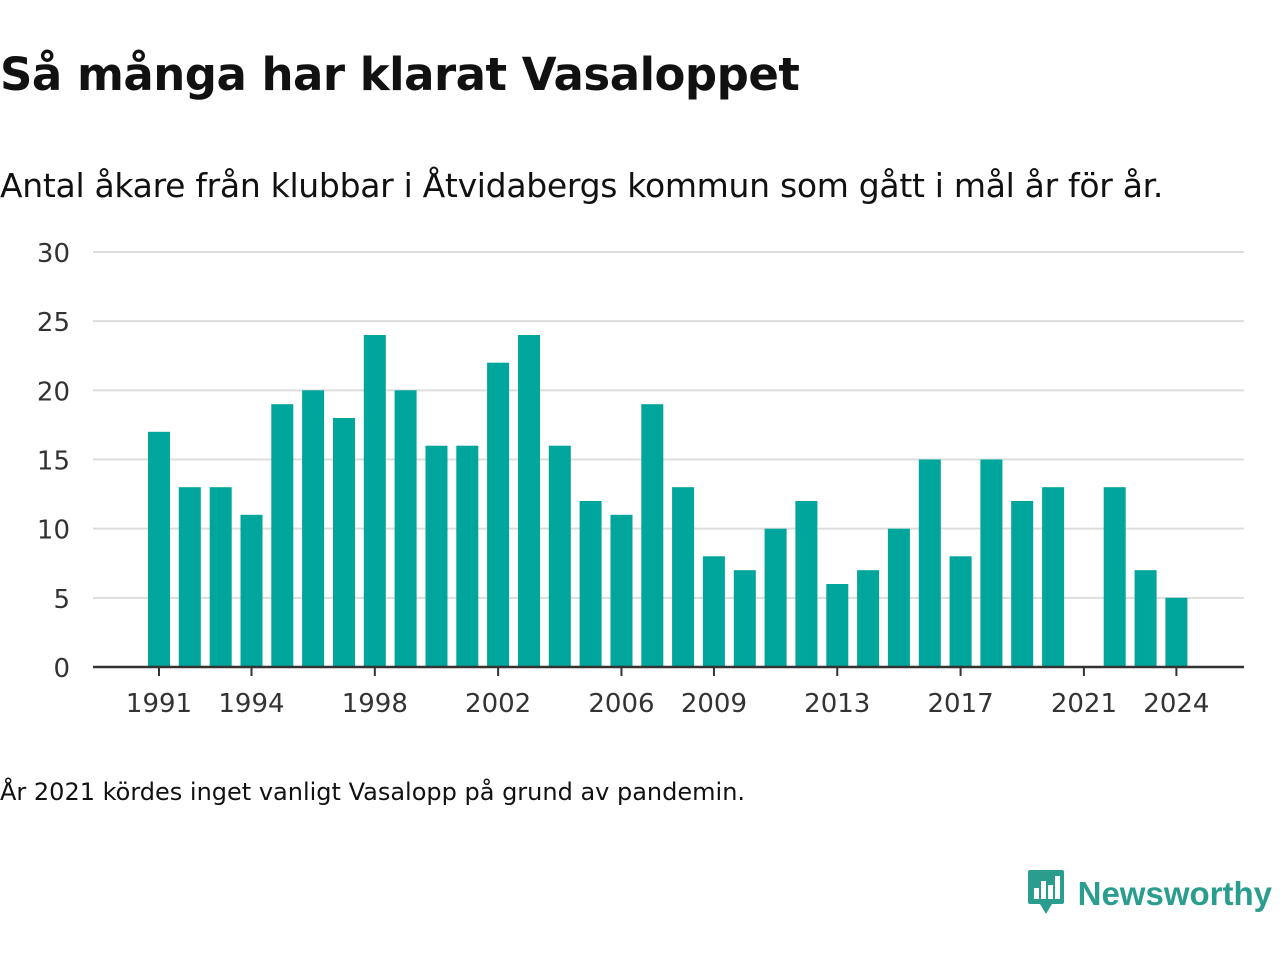 The width and height of the screenshot is (1280, 960). Describe the element at coordinates (189, 577) in the screenshot. I see `bar-1992` at that location.